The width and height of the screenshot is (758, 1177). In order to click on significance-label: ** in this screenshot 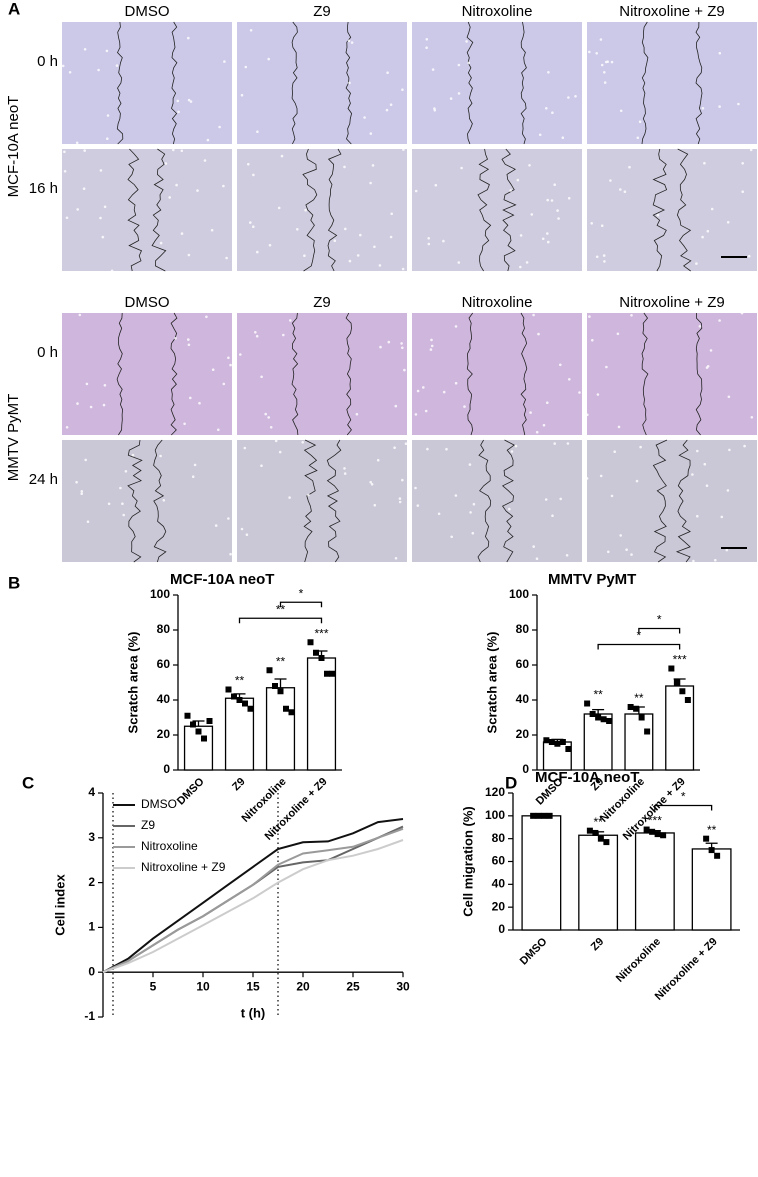, I will do `click(598, 822)`.